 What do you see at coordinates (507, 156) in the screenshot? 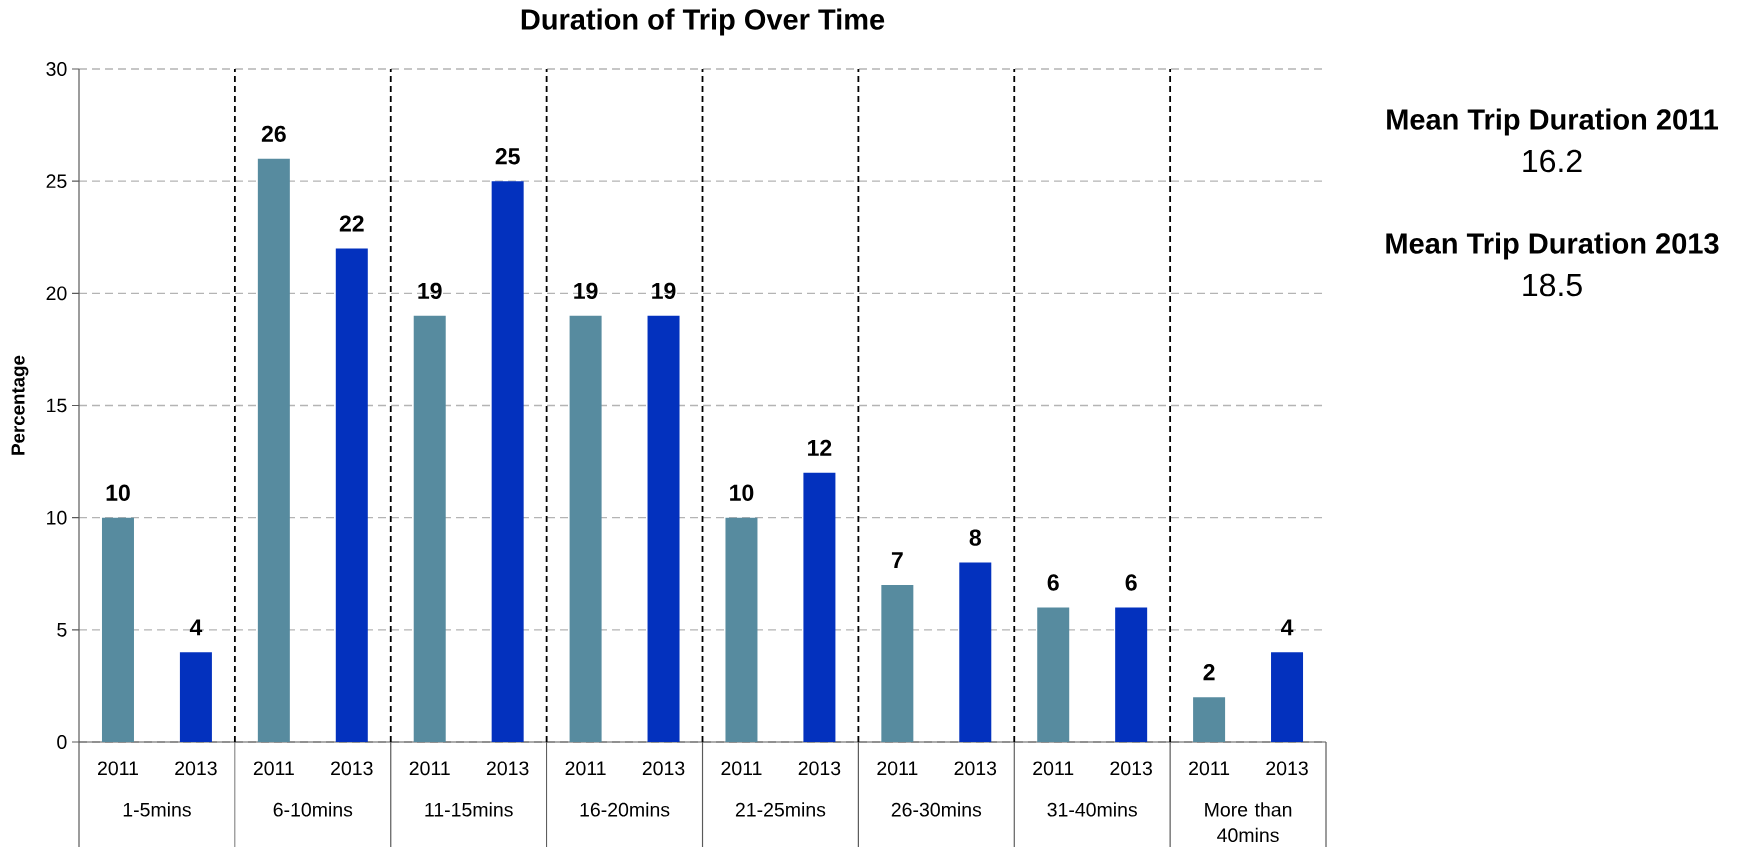
I see `data-label: 25` at bounding box center [507, 156].